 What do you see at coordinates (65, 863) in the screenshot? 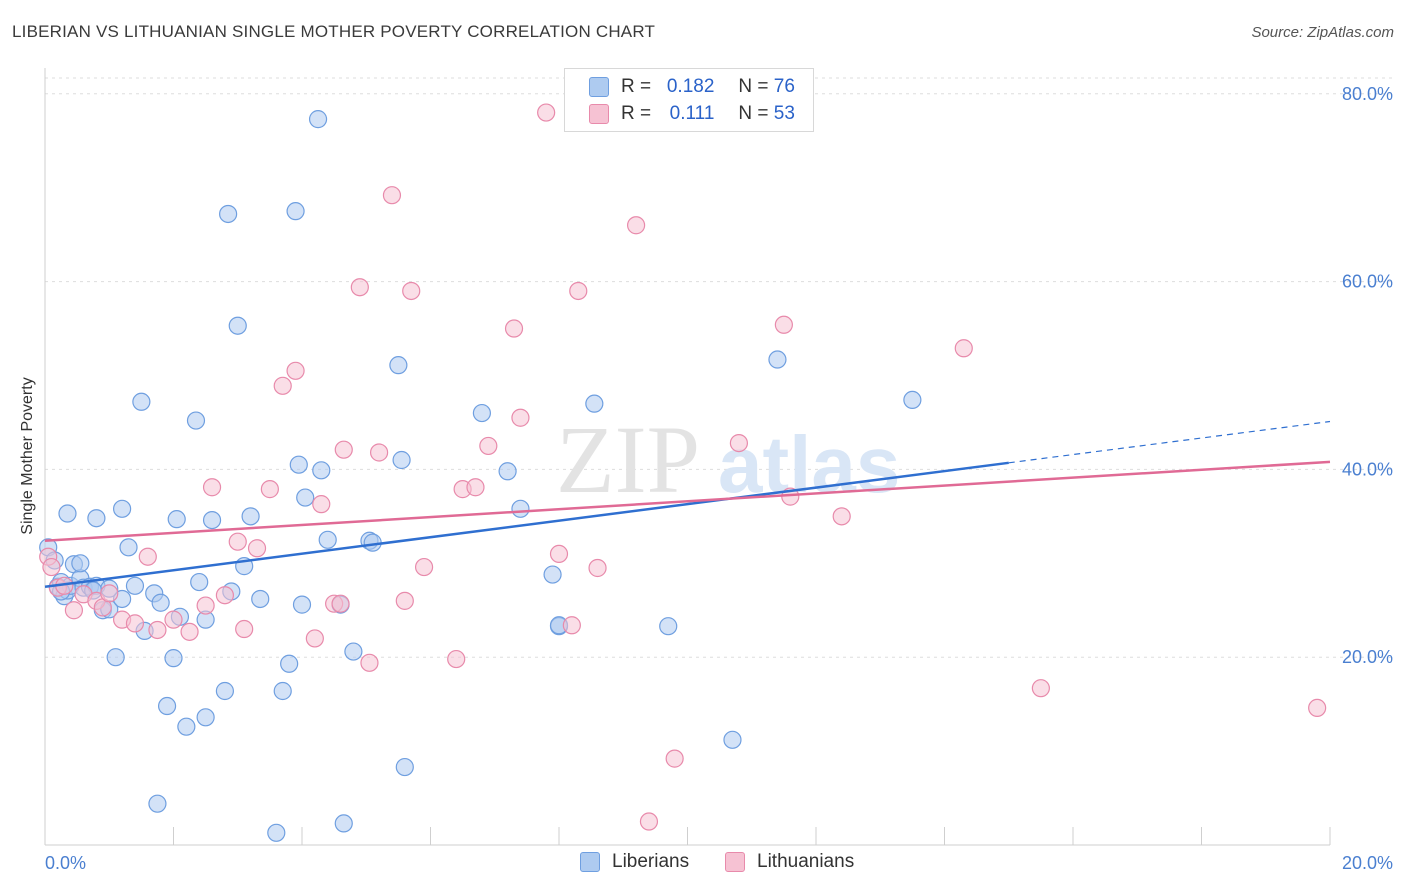
I see `x-tick-label: 0.0%` at bounding box center [65, 863].